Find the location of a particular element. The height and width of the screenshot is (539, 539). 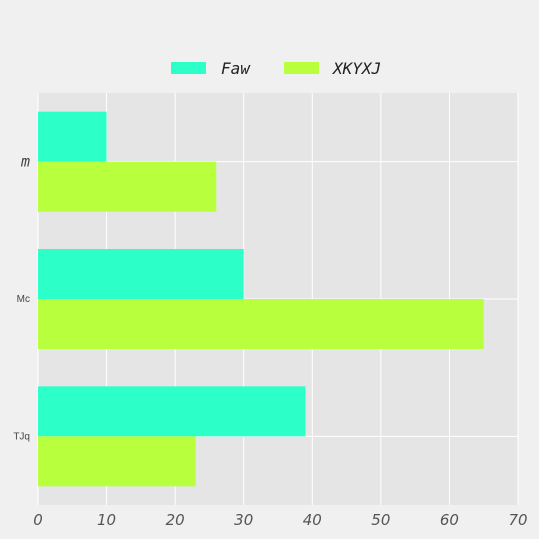

legend-label-faw: Faw is located at coordinates (236, 68).